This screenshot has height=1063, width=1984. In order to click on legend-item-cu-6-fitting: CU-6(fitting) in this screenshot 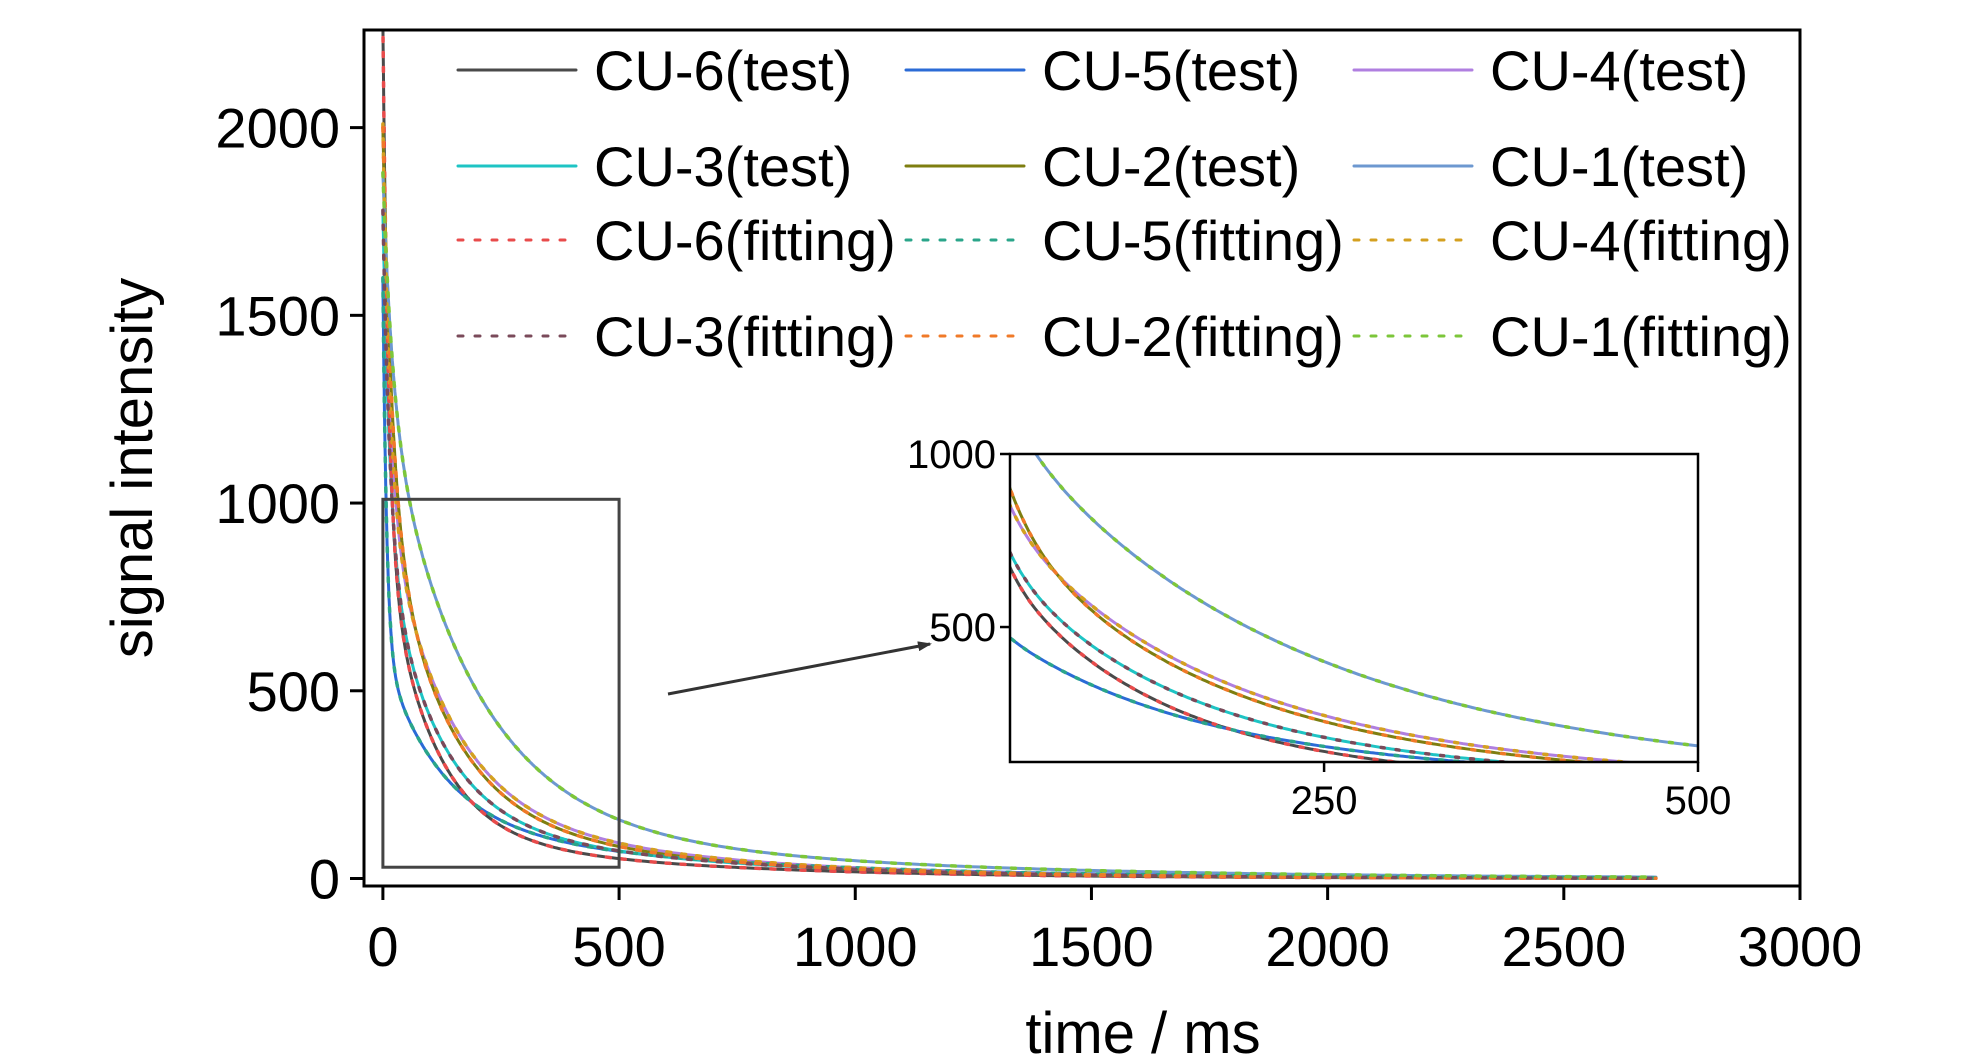, I will do `click(676, 240)`.